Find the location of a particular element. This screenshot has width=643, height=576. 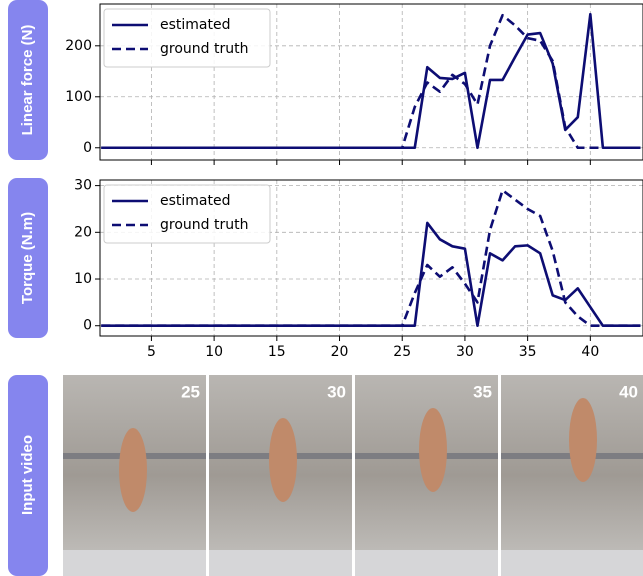

y-tick-label: 10 is located at coordinates (83, 279).